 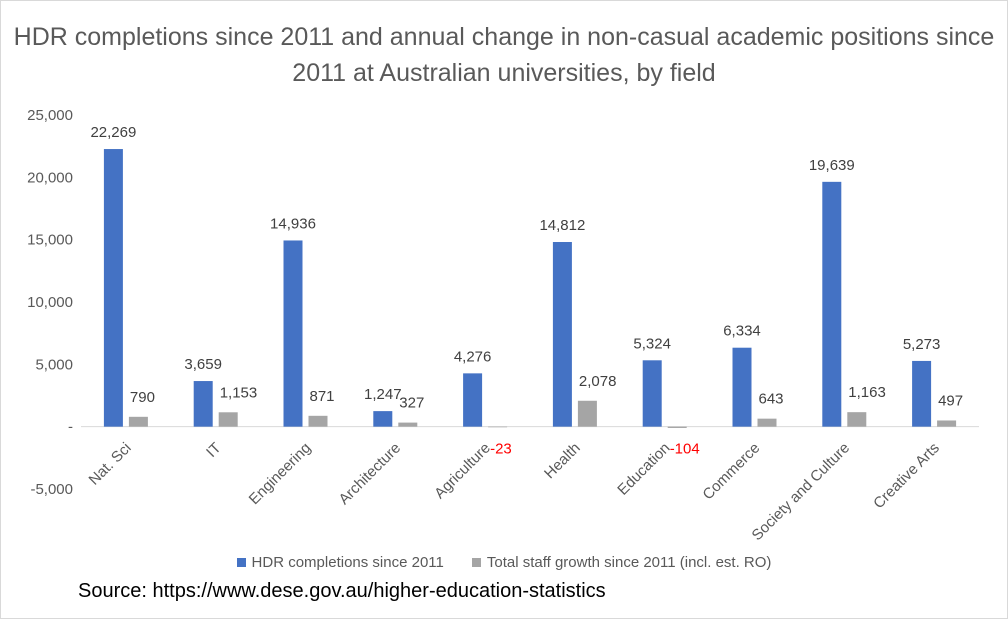 What do you see at coordinates (685, 449) in the screenshot?
I see `data-label-staff: -104` at bounding box center [685, 449].